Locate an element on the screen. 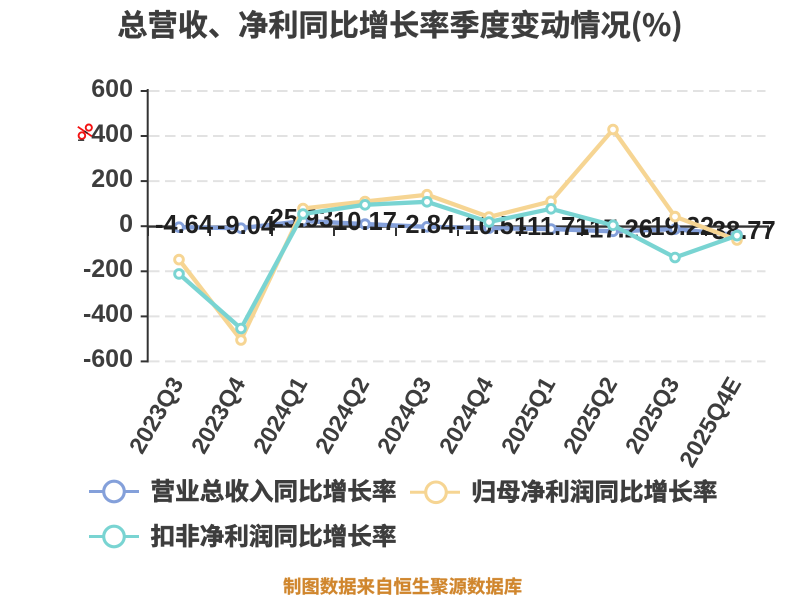 This screenshot has height=605, width=800. svg-text: -400 is located at coordinates (108, 314).